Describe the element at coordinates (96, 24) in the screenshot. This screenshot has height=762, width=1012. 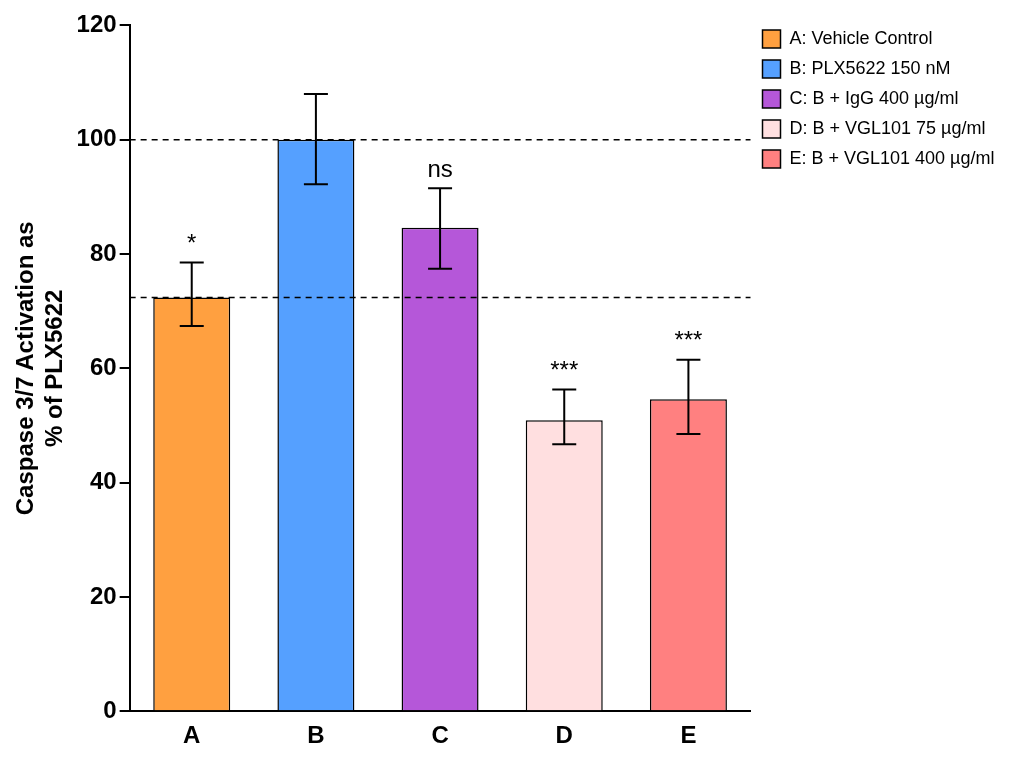
I see `y-tick-label: 120` at that location.